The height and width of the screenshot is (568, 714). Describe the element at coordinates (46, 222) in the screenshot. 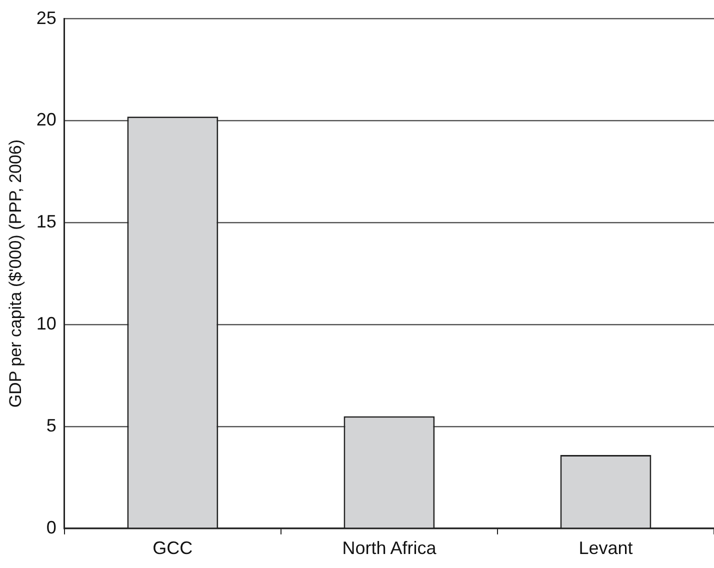

I see `y-tick-label: 15` at that location.